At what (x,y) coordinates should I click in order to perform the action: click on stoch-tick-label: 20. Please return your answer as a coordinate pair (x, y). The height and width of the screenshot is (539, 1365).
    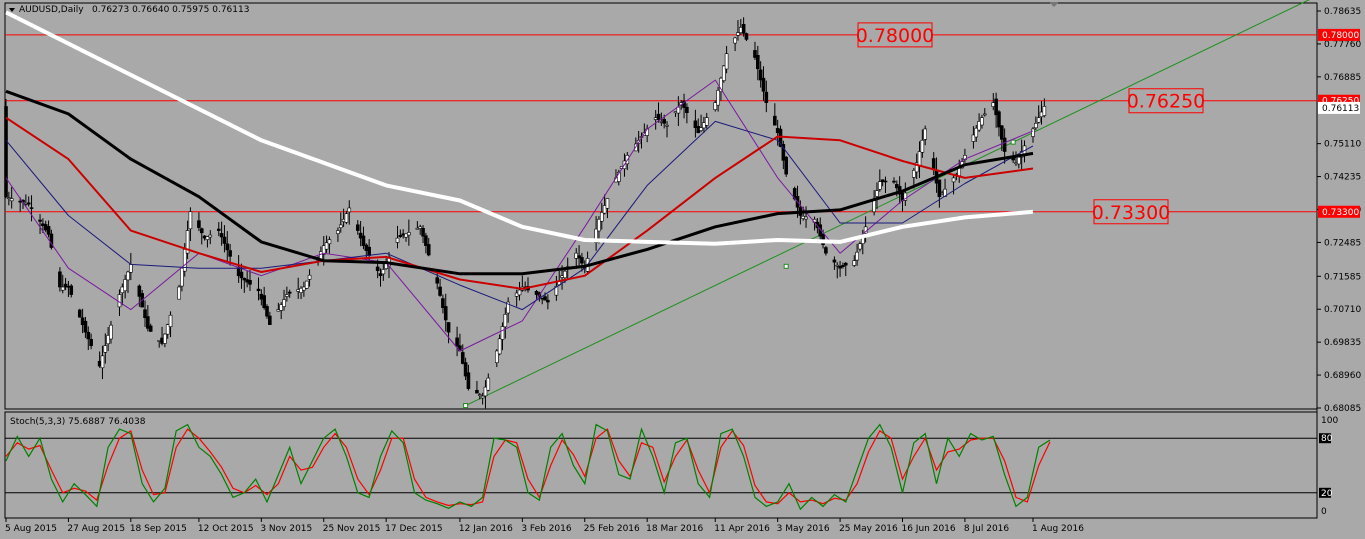
    Looking at the image, I should click on (1327, 494).